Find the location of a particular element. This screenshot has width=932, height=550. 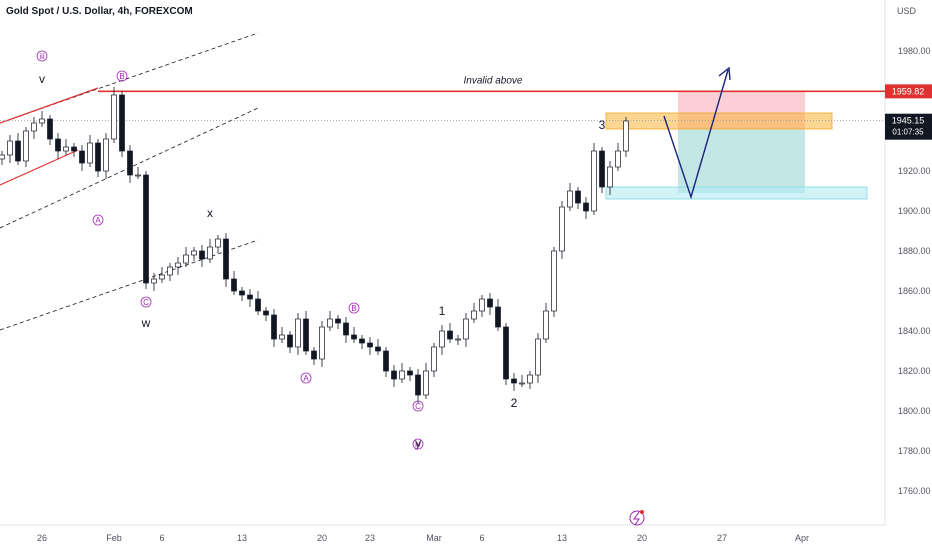

wave-label: w is located at coordinates (146, 323).